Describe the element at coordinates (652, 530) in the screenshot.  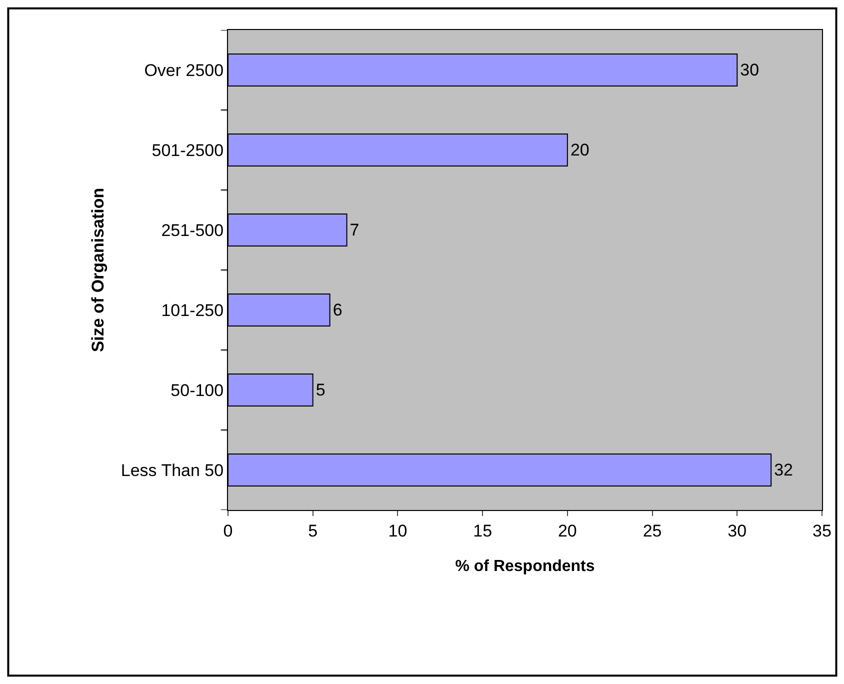
I see `x-tick-label: 25` at that location.